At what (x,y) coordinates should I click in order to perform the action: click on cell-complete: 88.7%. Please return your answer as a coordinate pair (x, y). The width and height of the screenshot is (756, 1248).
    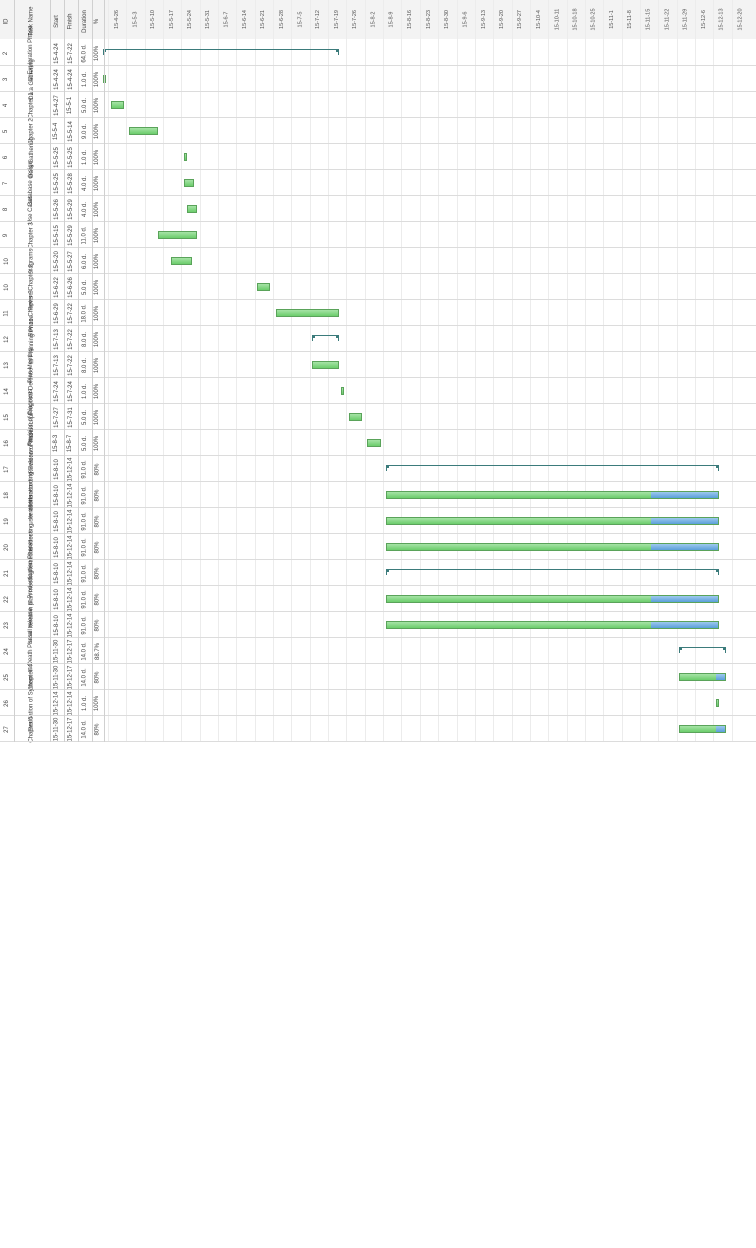
    Looking at the image, I should click on (98, 651).